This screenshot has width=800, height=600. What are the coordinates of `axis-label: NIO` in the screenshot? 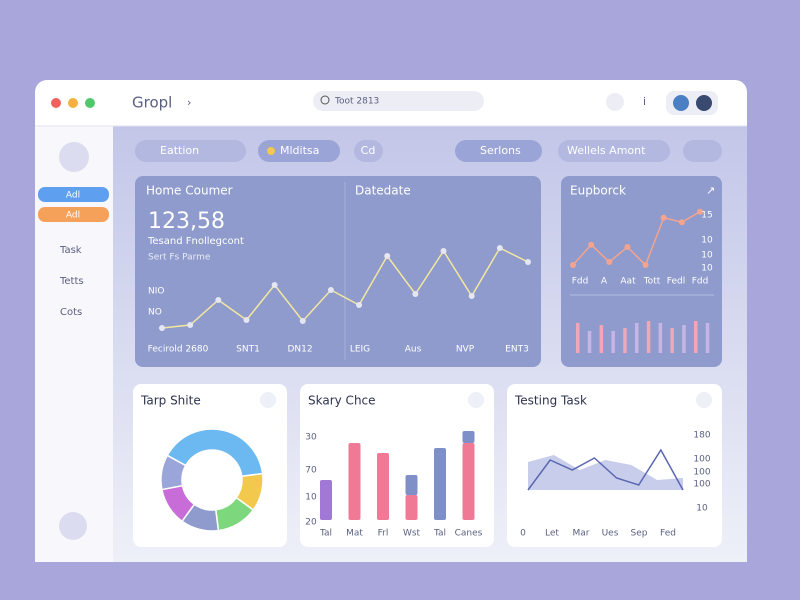 It's located at (156, 292).